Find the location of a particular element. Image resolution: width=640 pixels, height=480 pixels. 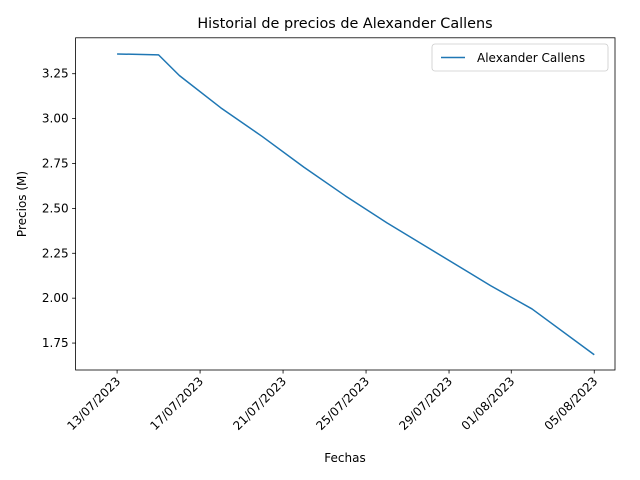

legend: Alexander Callens is located at coordinates (520, 57).